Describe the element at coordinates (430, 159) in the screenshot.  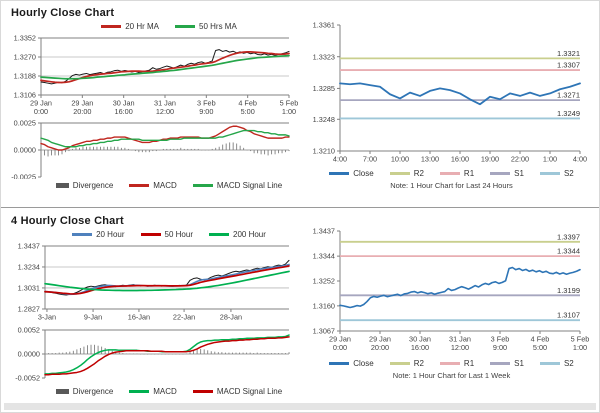
I see `svg-text: 13:00` at that location.